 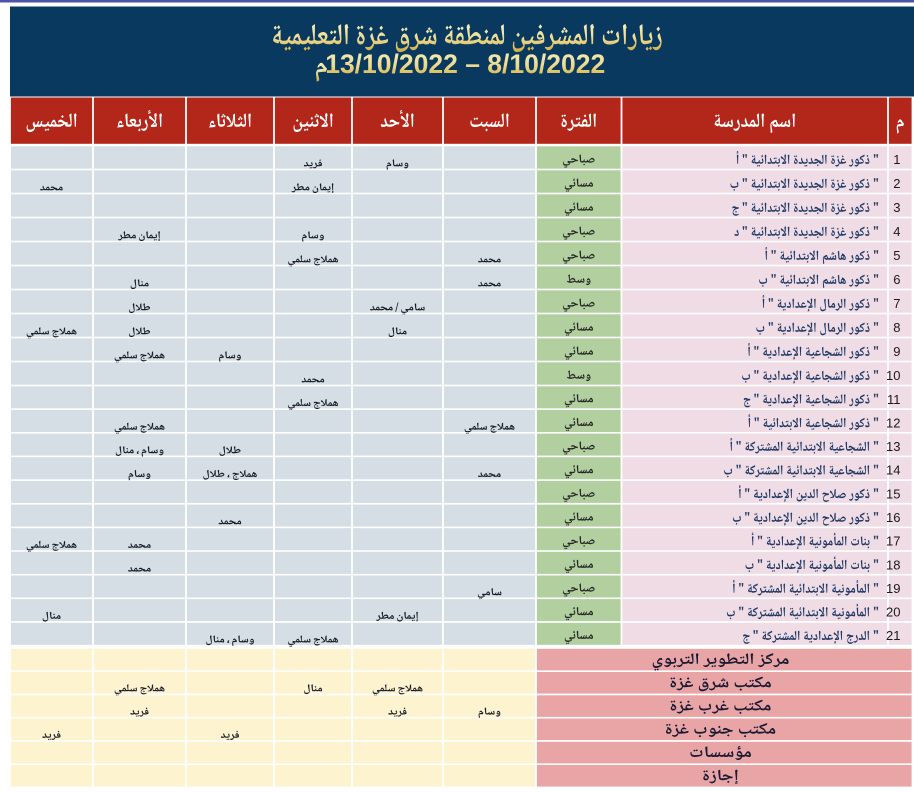 I want to click on svg-text: 15, so click(x=893, y=493).